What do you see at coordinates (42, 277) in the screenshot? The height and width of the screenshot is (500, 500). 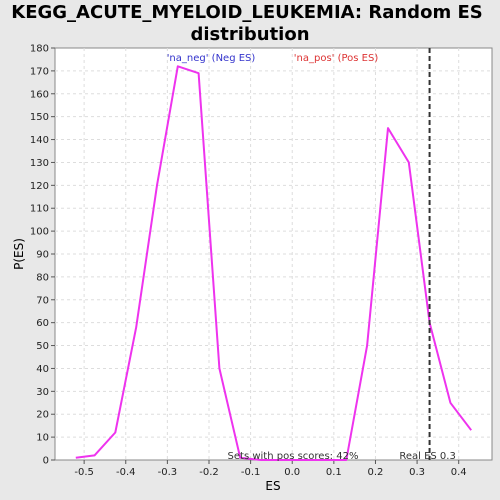 I see `y-tick-label: 80` at bounding box center [42, 277].